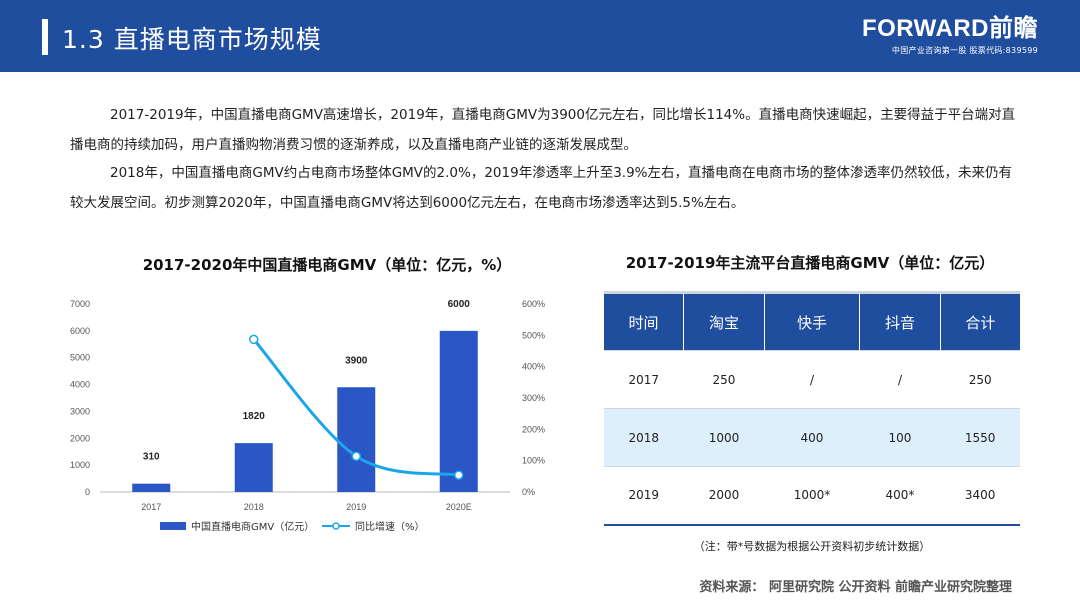 This screenshot has height=614, width=1080. I want to click on page-title: 1.3 直播电商市场规模, so click(192, 39).